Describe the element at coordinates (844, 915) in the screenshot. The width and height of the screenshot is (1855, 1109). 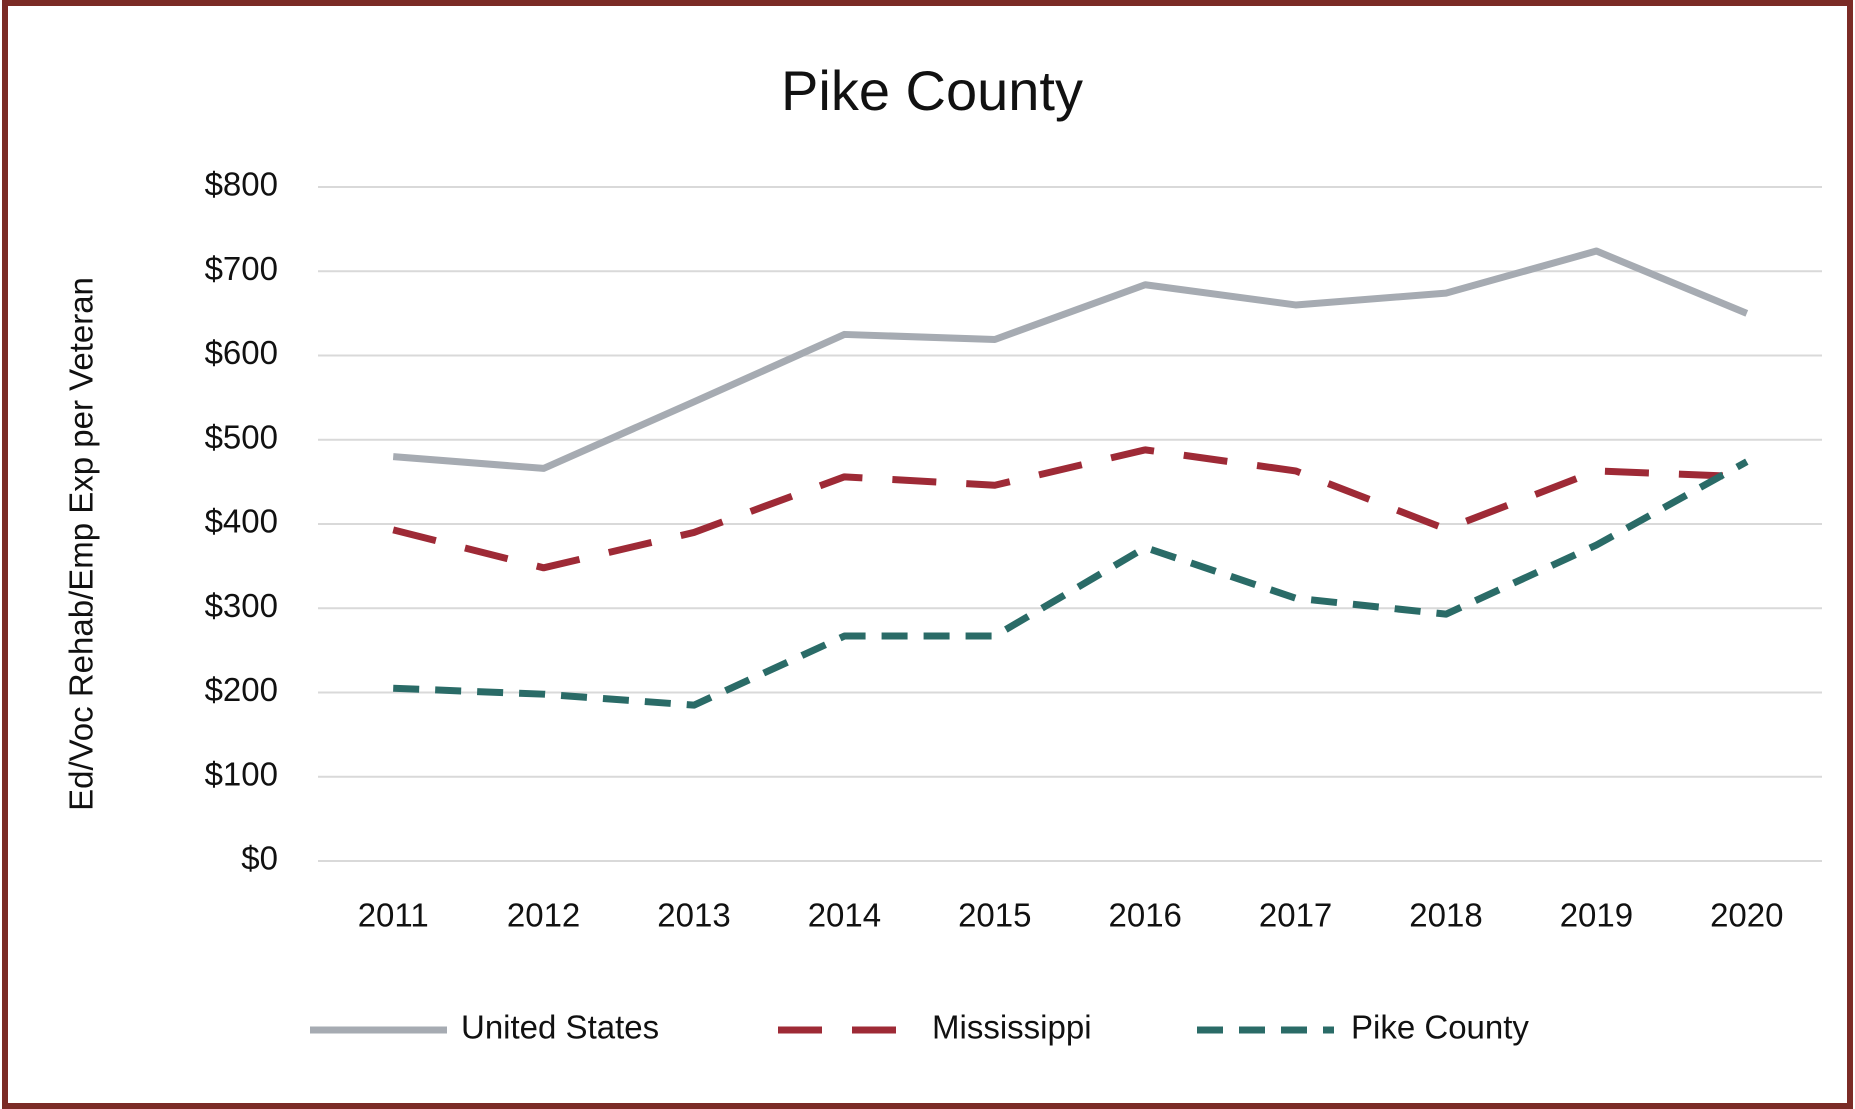
I see `x-tick-label: 2014` at that location.